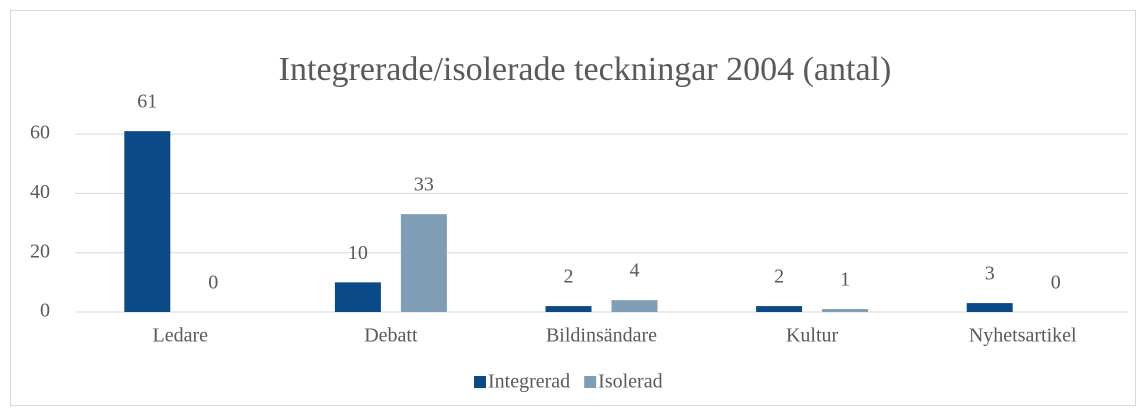  Describe the element at coordinates (635, 271) in the screenshot. I see `data-label: 4` at that location.